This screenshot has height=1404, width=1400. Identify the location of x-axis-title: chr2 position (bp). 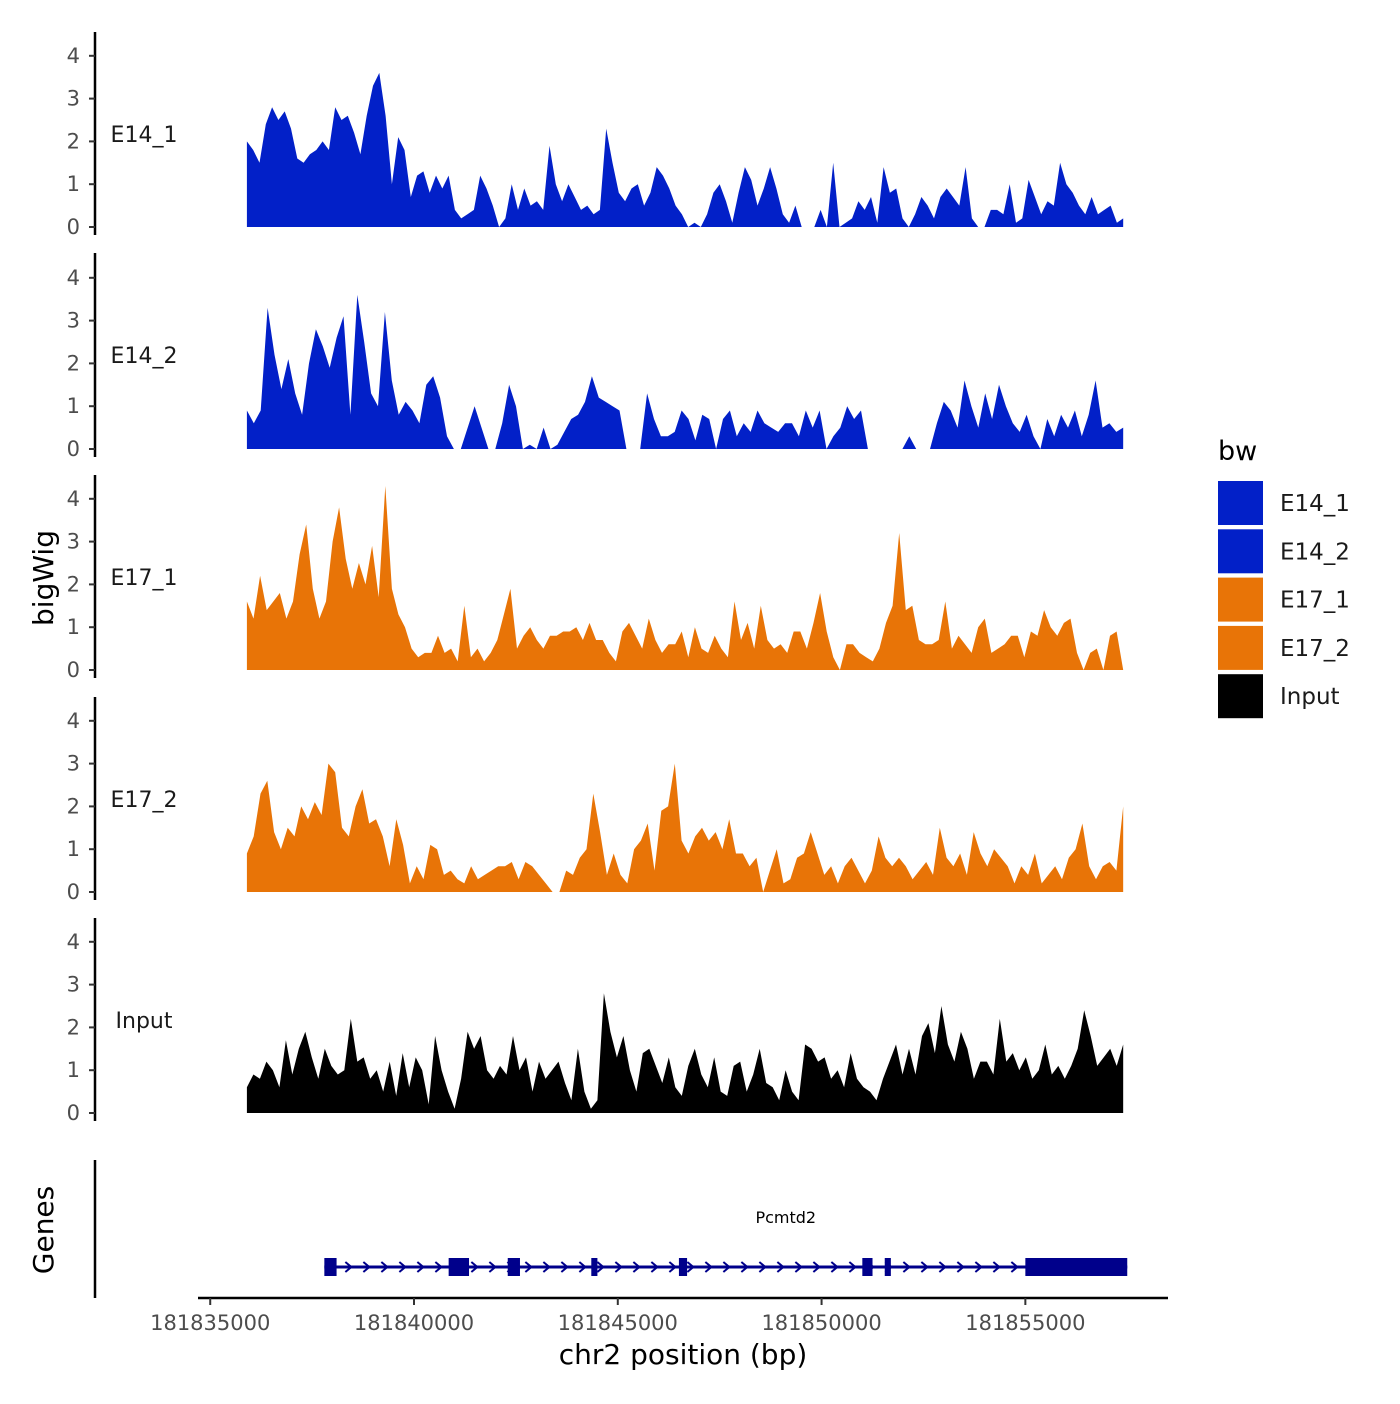
(683, 1354).